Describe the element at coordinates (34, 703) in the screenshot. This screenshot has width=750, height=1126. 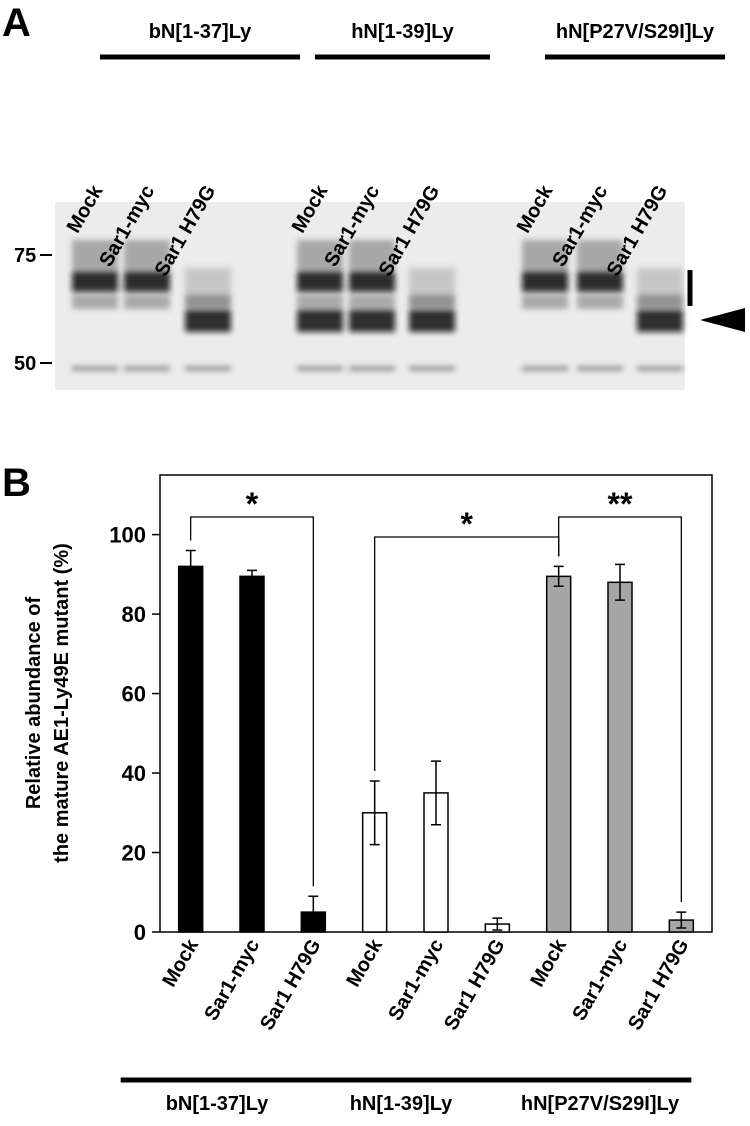
I see `y-axis-label: Relative abundance of` at that location.